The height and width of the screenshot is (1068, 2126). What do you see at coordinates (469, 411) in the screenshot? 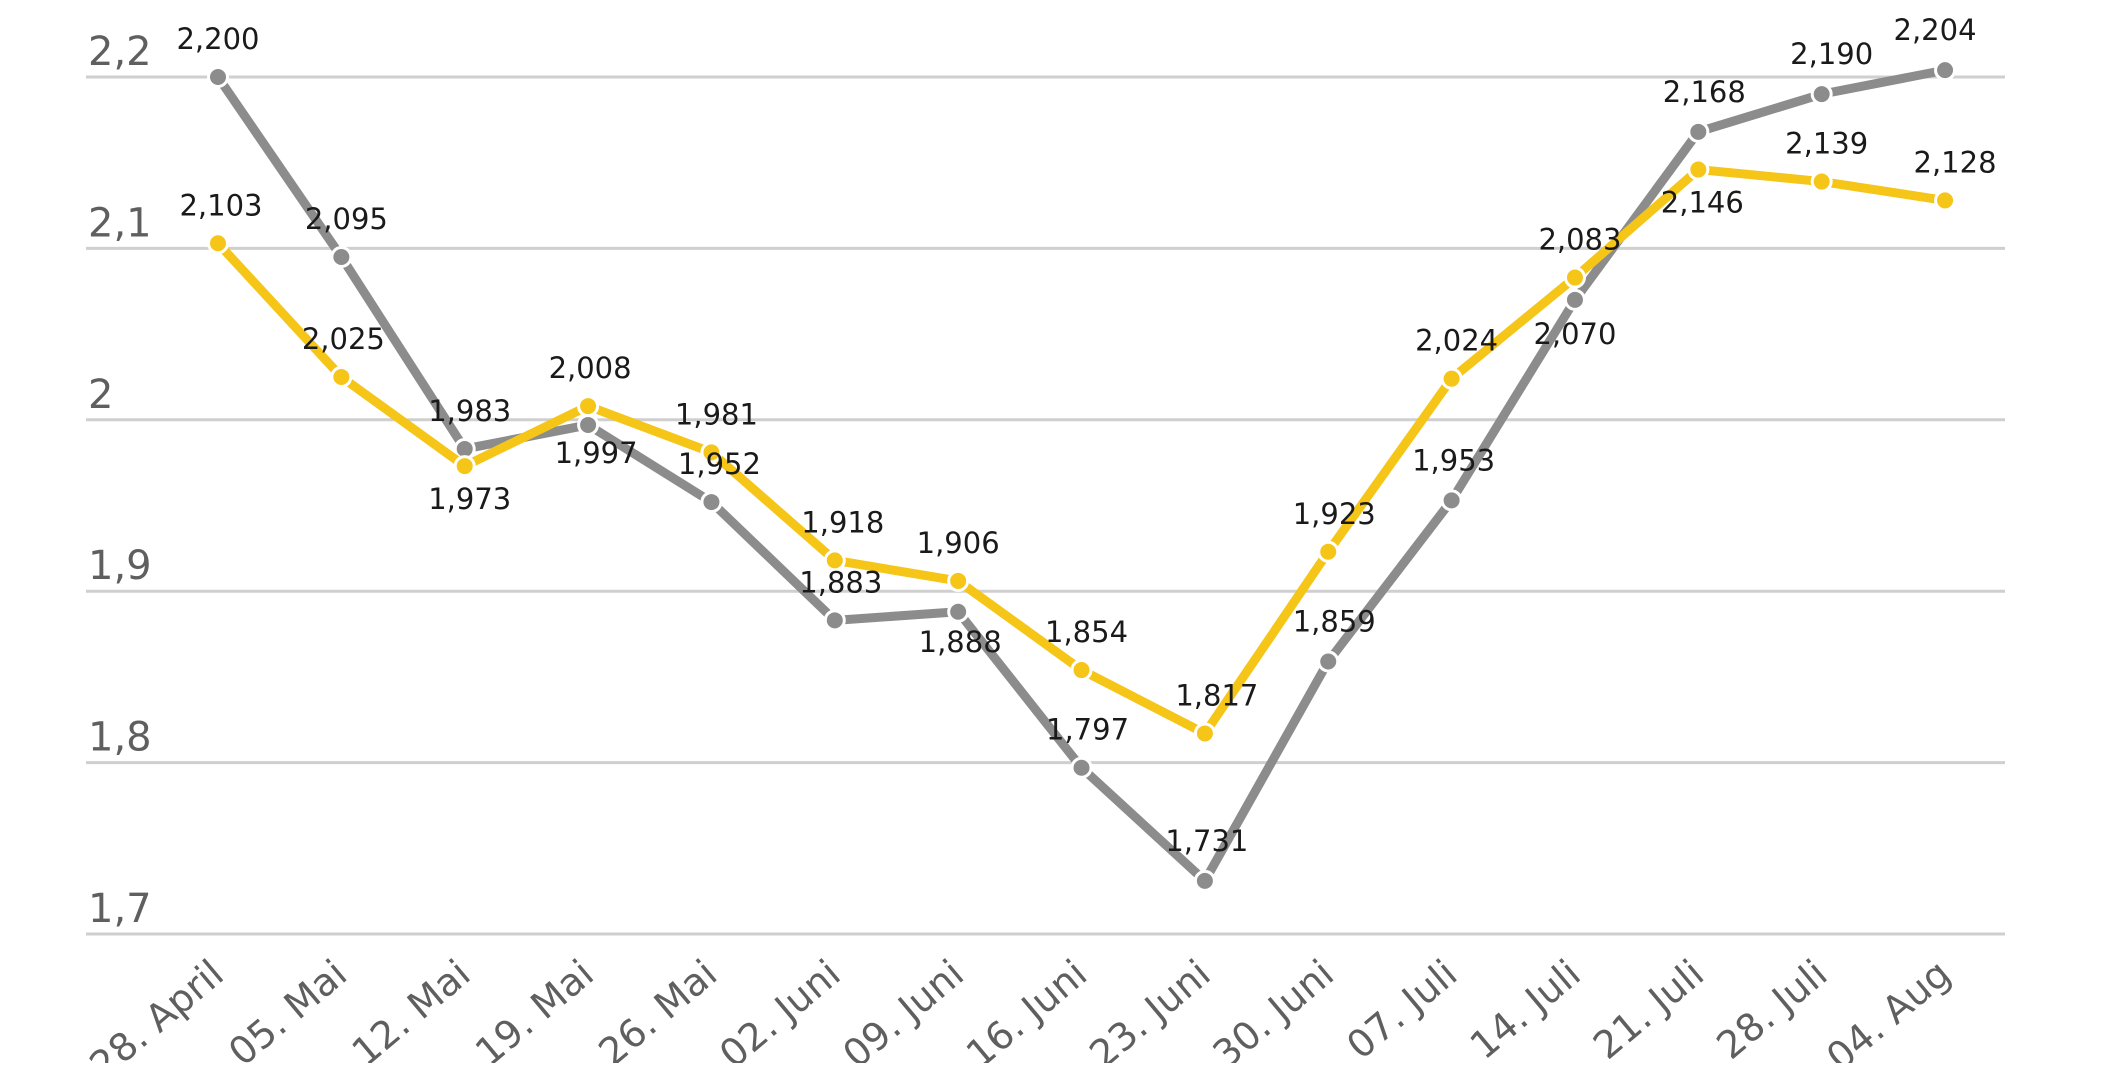
I see `data-label: 1,983` at bounding box center [469, 411].